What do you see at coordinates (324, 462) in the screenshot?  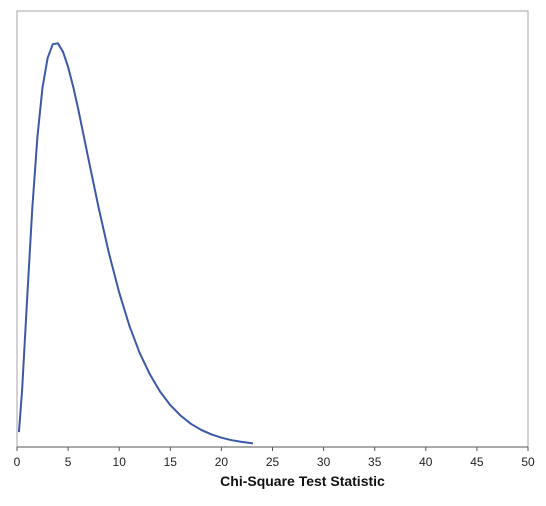 I see `x-tick-label: 30` at bounding box center [324, 462].